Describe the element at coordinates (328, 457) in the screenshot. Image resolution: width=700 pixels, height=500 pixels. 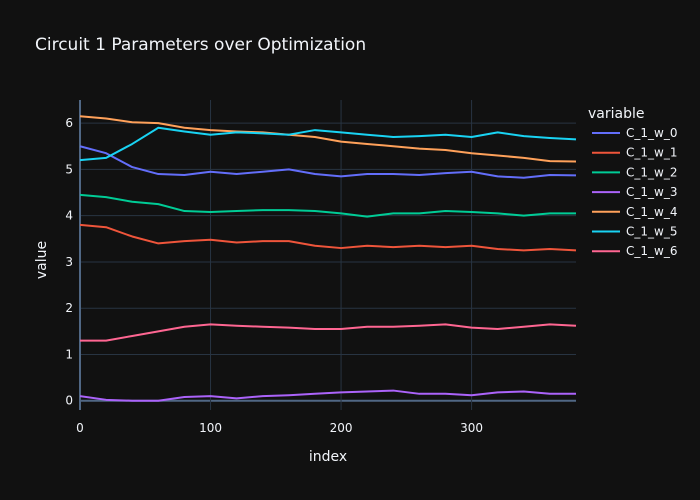
I see `x-axis-label: index` at that location.